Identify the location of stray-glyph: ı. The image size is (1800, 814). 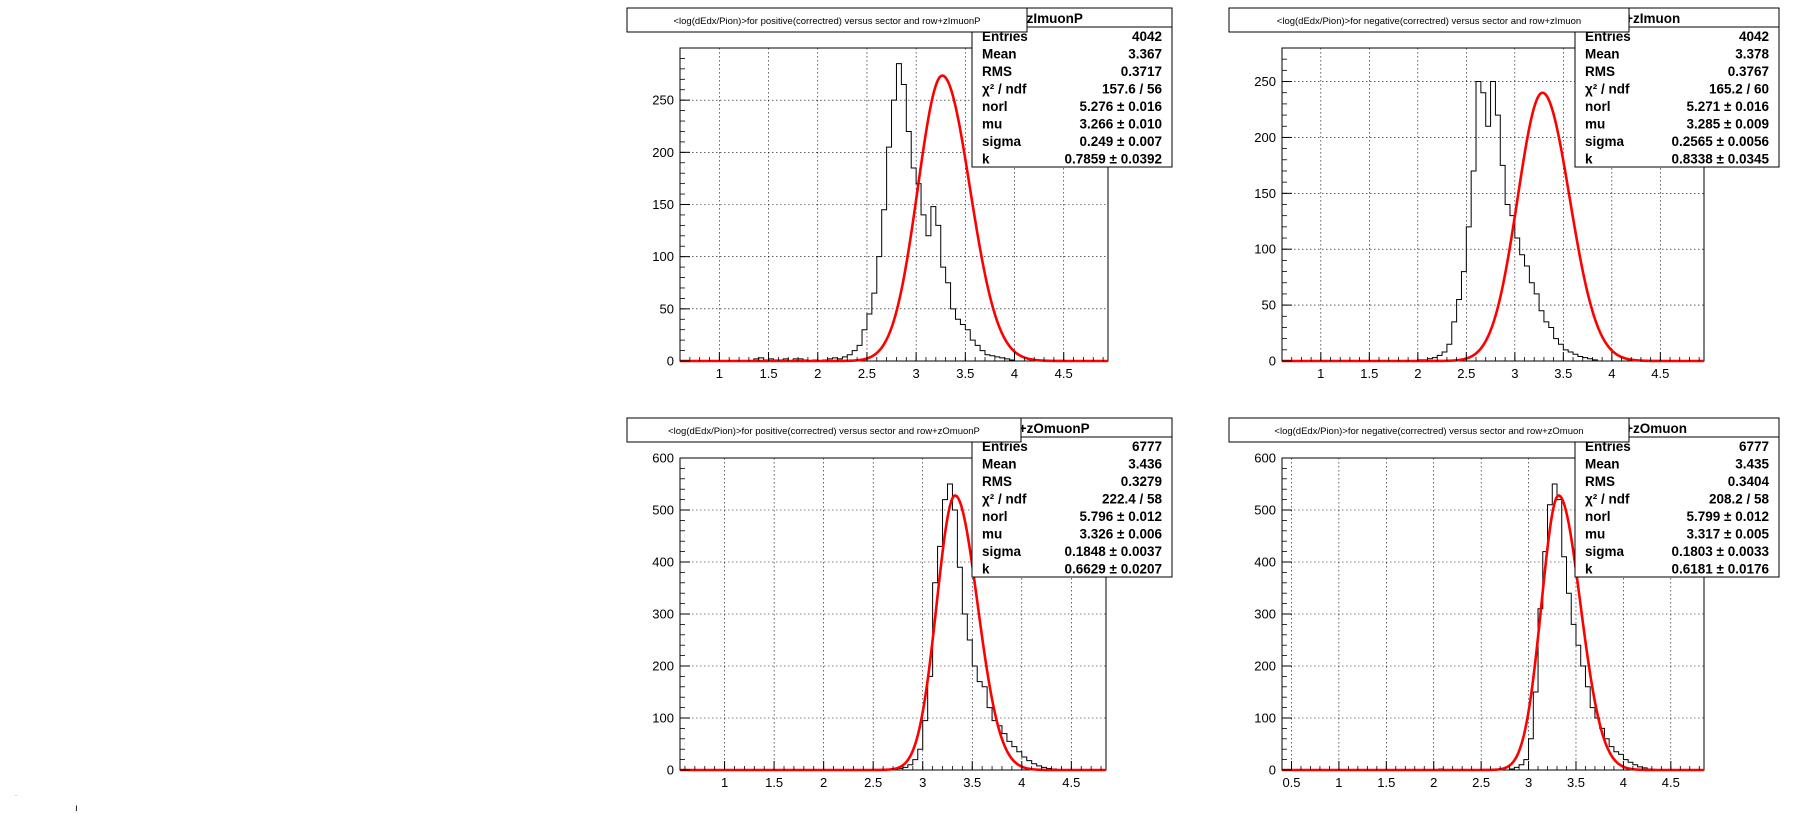
(76, 808).